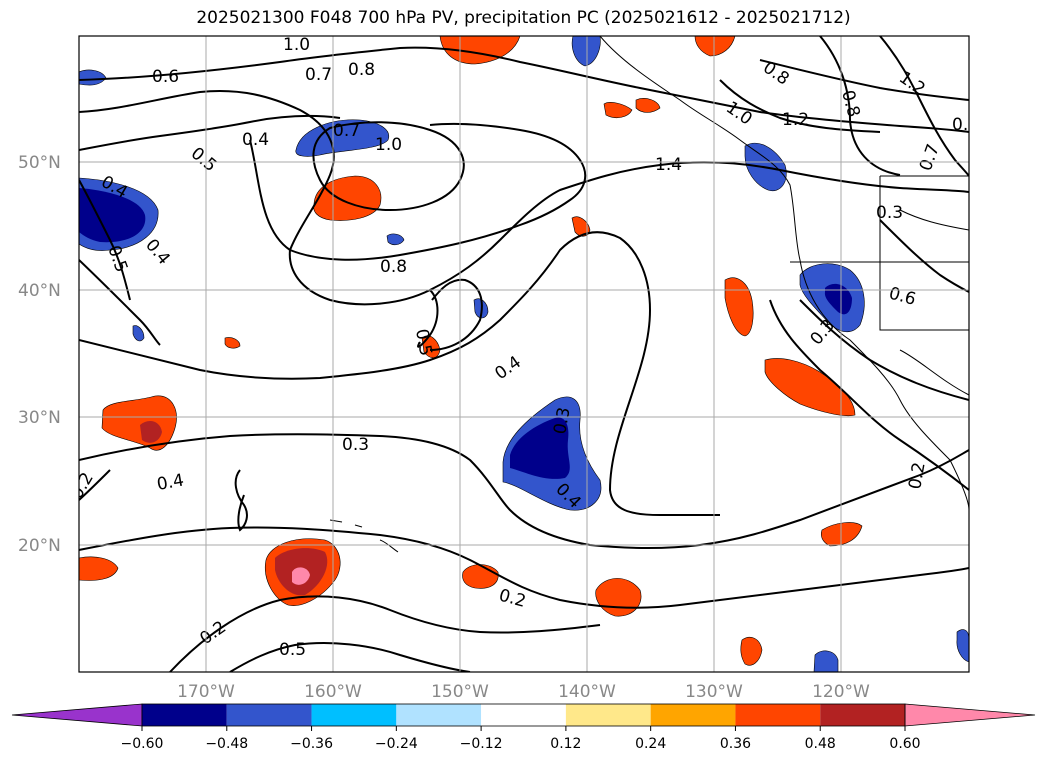  What do you see at coordinates (917, 476) in the screenshot?
I see `svg-text: 0.2` at bounding box center [917, 476].